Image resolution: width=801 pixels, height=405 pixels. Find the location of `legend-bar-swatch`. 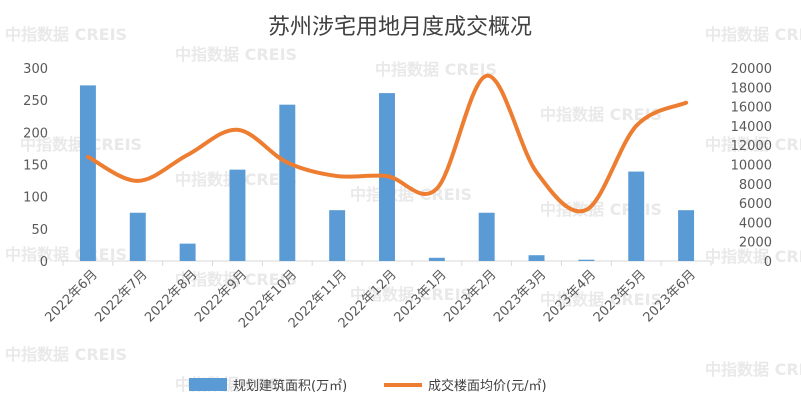

legend-bar-swatch is located at coordinates (208, 384).